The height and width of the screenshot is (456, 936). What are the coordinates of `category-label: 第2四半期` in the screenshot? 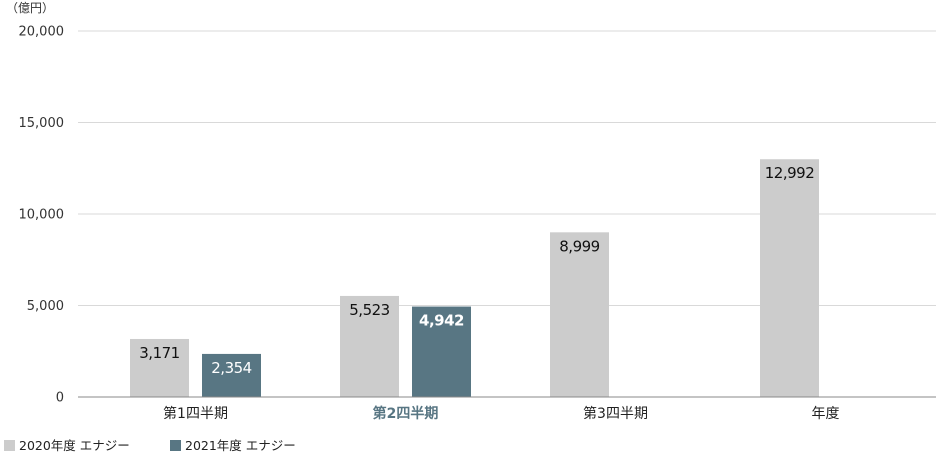 It's located at (406, 413).